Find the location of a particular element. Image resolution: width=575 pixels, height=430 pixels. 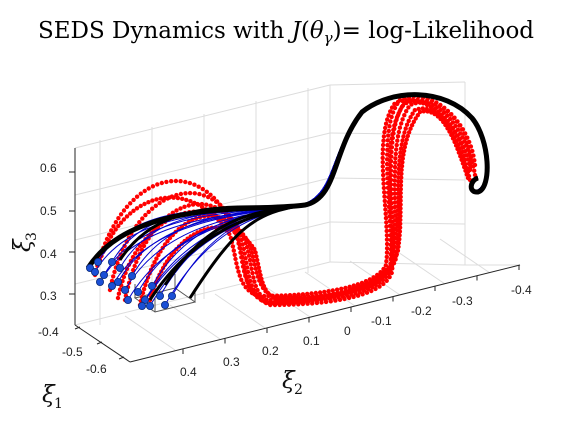

y-tick-label: -0.3 is located at coordinates (462, 301).